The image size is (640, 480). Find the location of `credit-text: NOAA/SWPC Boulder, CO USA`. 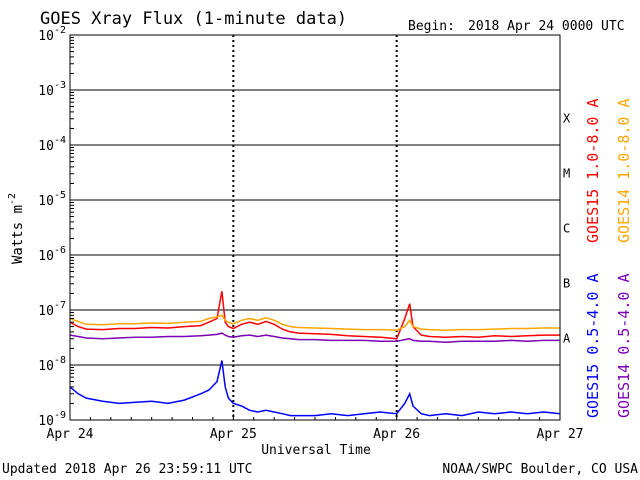

credit-text: NOAA/SWPC Boulder, CO USA is located at coordinates (540, 469).